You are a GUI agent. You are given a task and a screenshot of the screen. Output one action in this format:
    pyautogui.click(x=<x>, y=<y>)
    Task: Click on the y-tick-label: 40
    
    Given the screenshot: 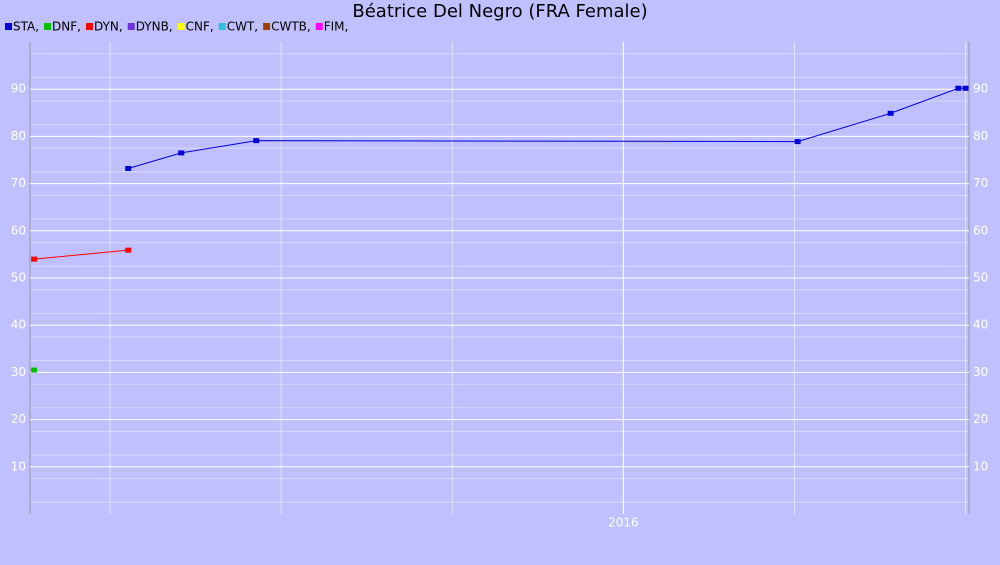 What is the action you would take?
    pyautogui.click(x=18, y=325)
    